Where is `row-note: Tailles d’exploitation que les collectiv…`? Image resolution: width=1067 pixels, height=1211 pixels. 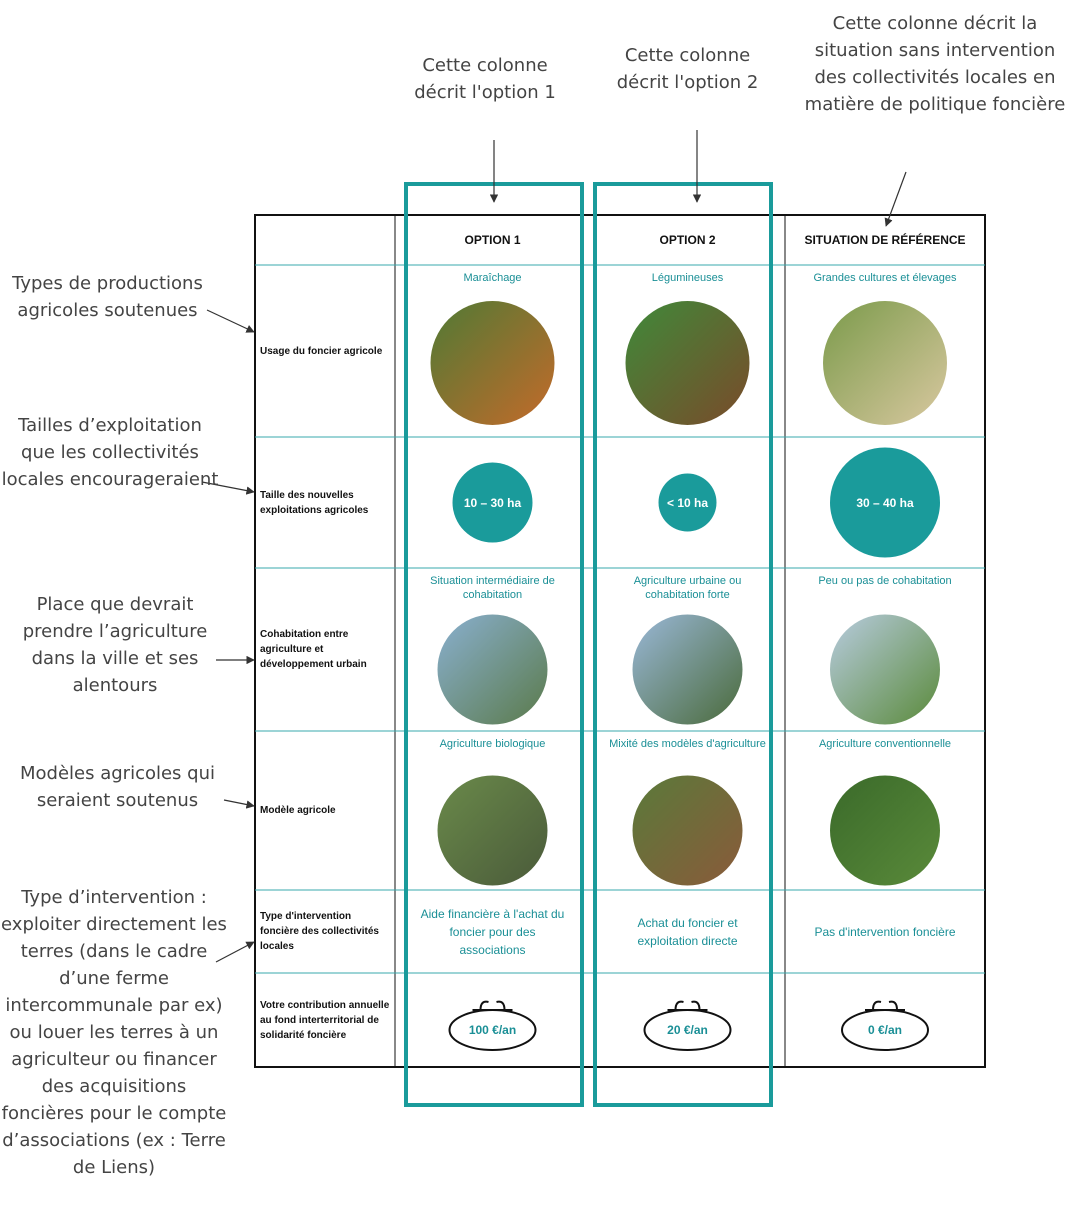 row-note: Tailles d’exploitation que les collectiv… is located at coordinates (110, 452).